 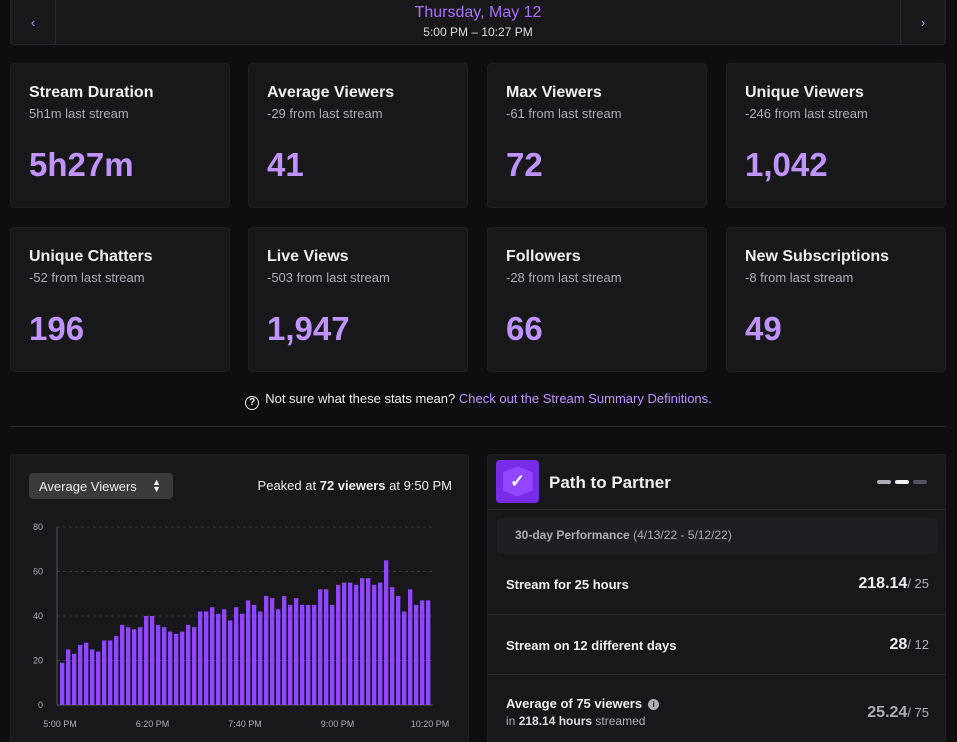 What do you see at coordinates (620, 721) in the screenshot?
I see `goal-sub-suffix: streamed` at bounding box center [620, 721].